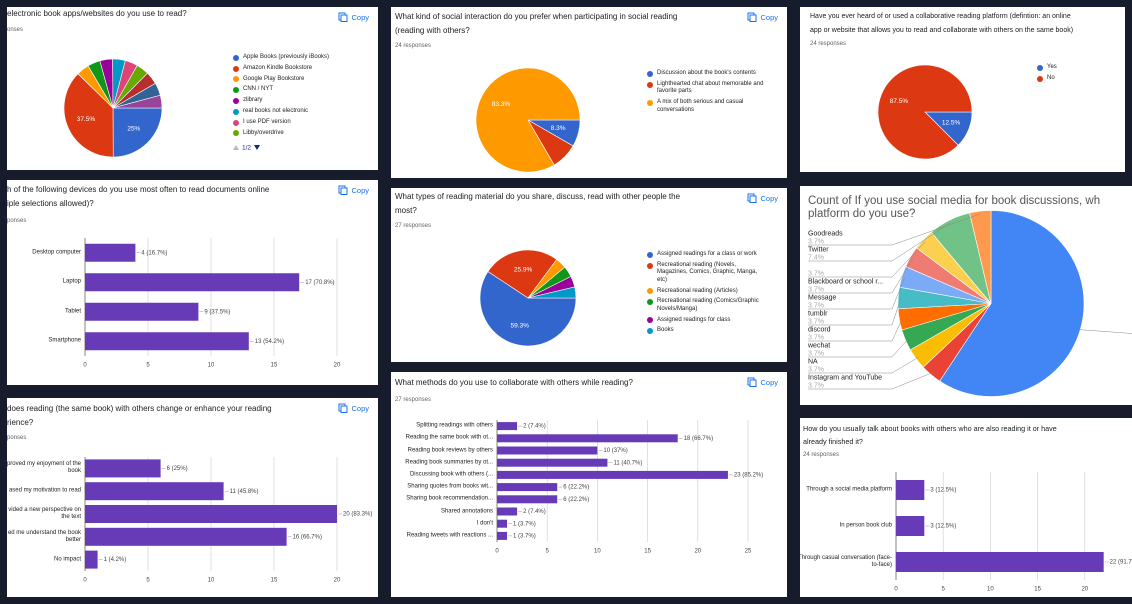  What do you see at coordinates (523, 269) in the screenshot?
I see `slice-label: 25.9%` at bounding box center [523, 269].